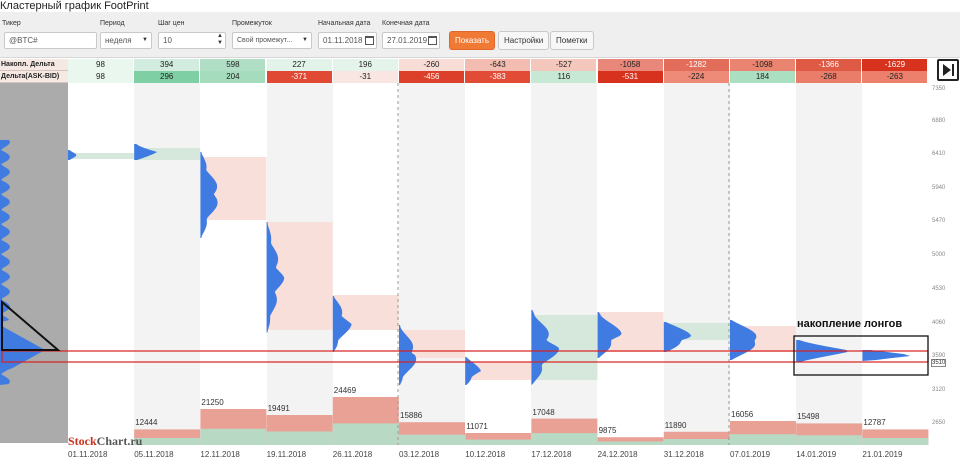 This screenshot has width=960, height=466. Describe the element at coordinates (742, 414) in the screenshot. I see `volume-label: 16056` at that location.